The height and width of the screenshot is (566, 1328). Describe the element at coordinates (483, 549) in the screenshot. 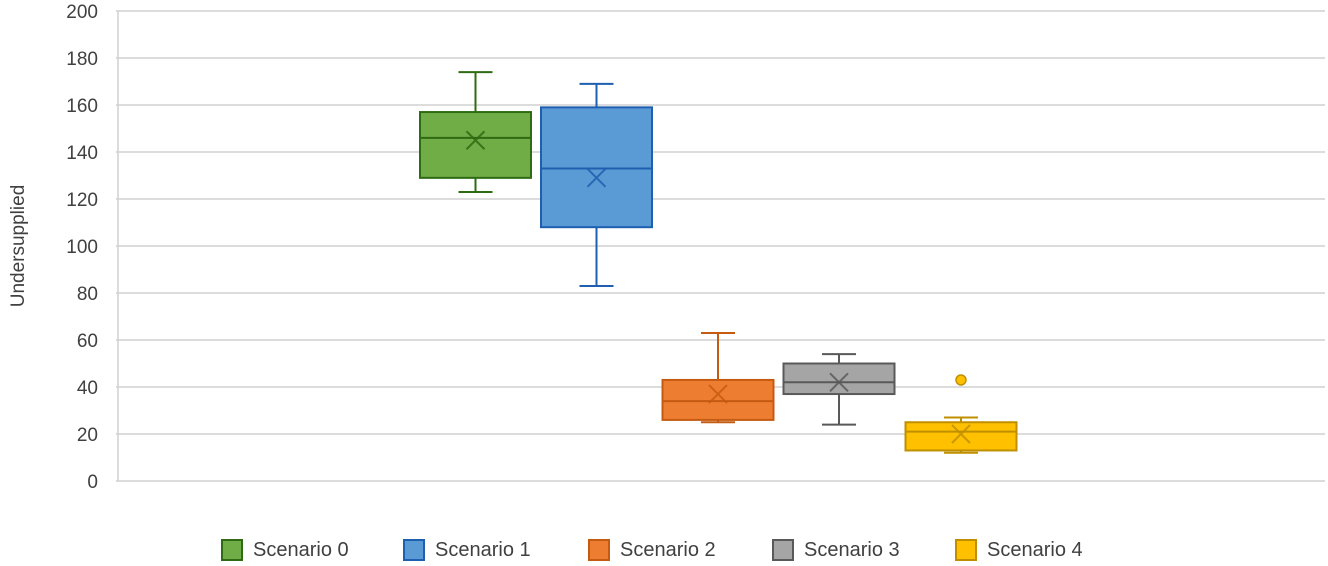

I see `legend-label: Scenario 1` at that location.